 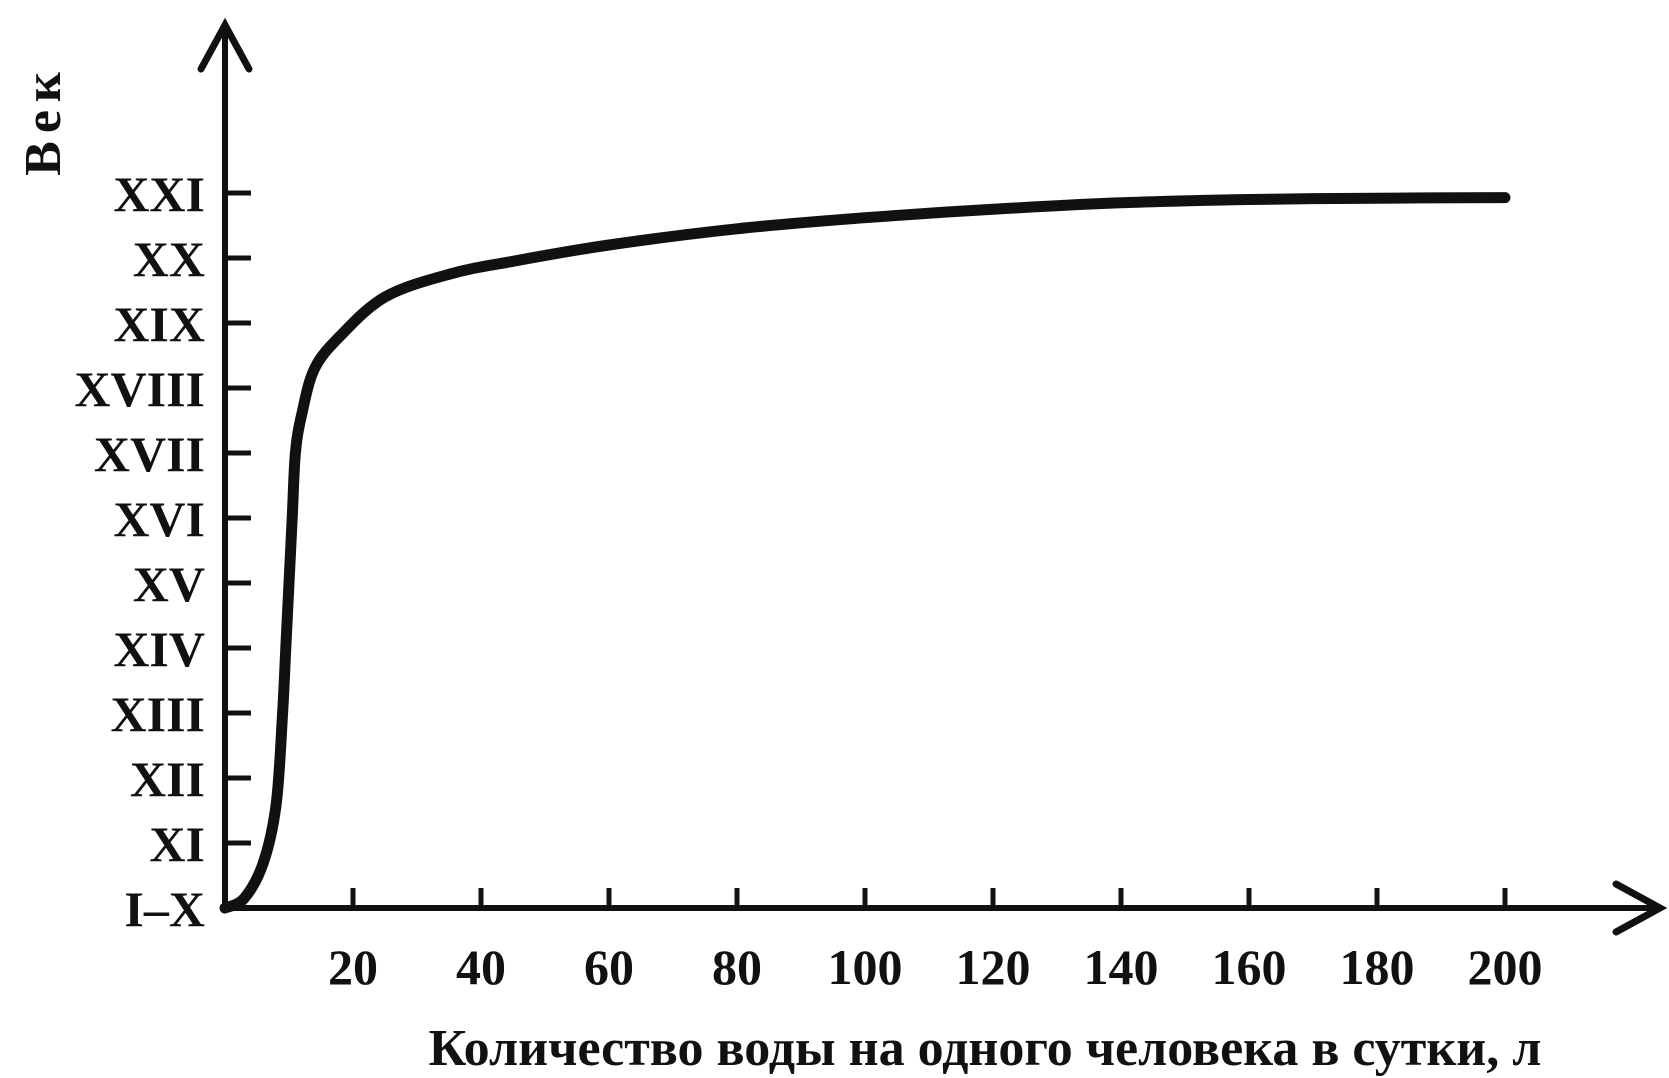 What do you see at coordinates (353, 967) in the screenshot?
I see `x-tick-label: 20` at bounding box center [353, 967].